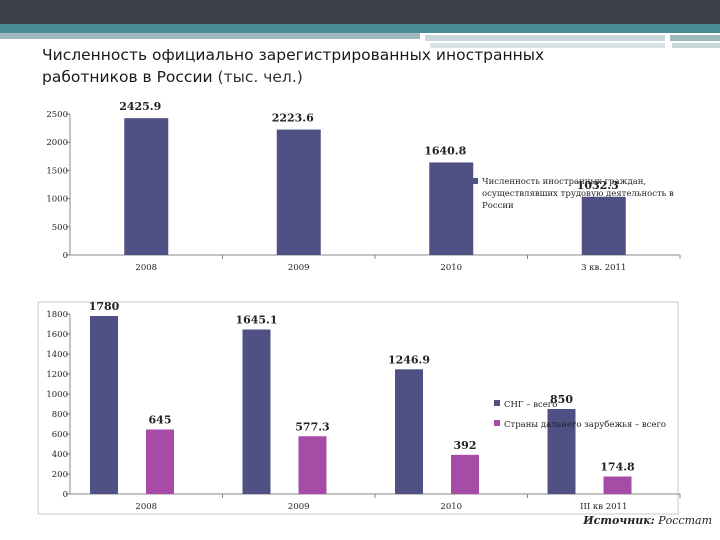 This screenshot has height=540, width=720. What do you see at coordinates (57, 171) in the screenshot?
I see `y-tick-label: 1500` at bounding box center [57, 171].